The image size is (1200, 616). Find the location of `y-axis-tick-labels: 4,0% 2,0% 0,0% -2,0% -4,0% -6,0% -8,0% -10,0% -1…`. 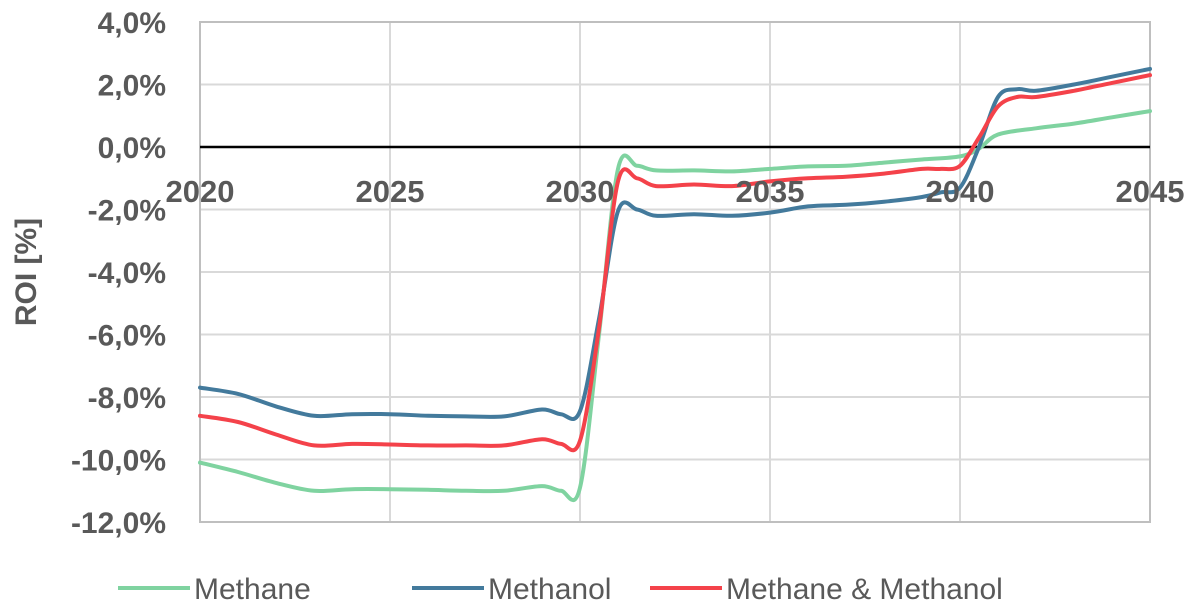

y-axis-tick-labels: 4,0% 2,0% 0,0% -2,0% -4,0% -6,0% -8,0% -10,0% -1… is located at coordinates (118, 273).